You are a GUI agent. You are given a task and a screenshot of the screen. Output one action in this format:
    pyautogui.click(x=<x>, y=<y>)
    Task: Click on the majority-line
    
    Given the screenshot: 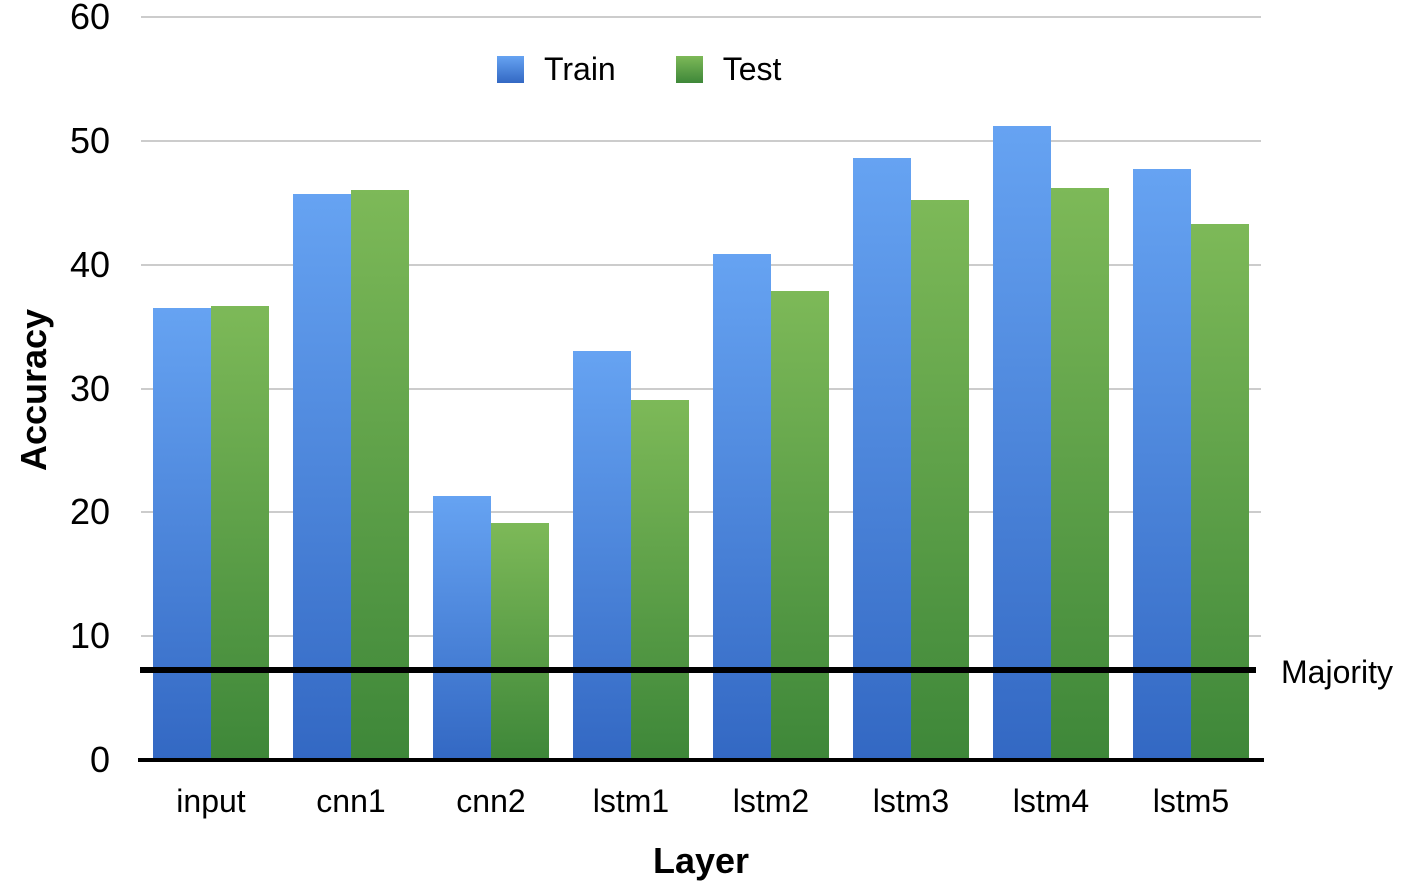 What is the action you would take?
    pyautogui.click(x=698, y=670)
    